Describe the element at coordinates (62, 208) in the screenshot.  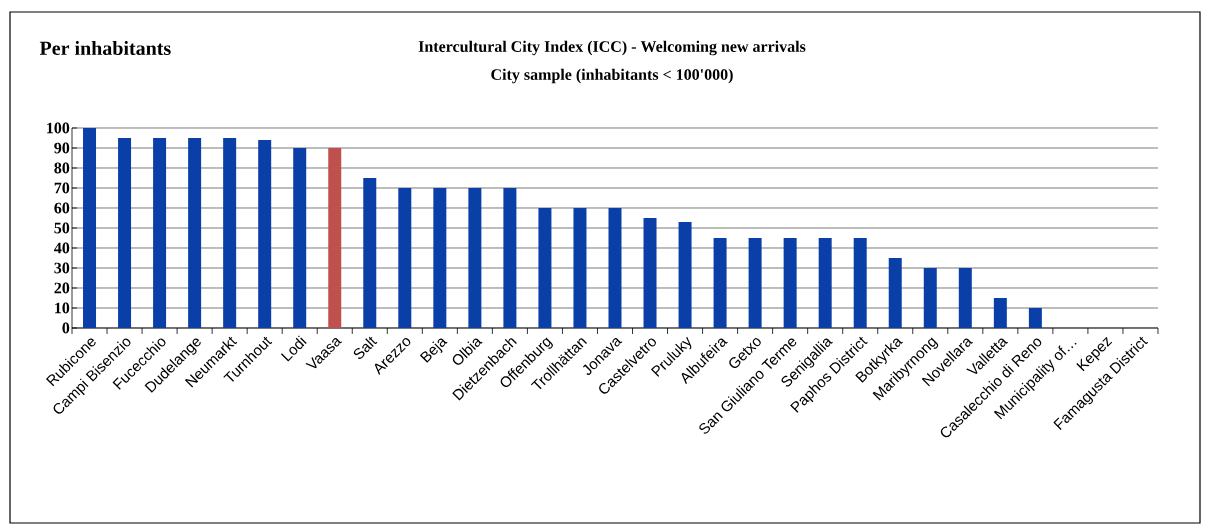
I see `y-tick-label: 60` at that location.